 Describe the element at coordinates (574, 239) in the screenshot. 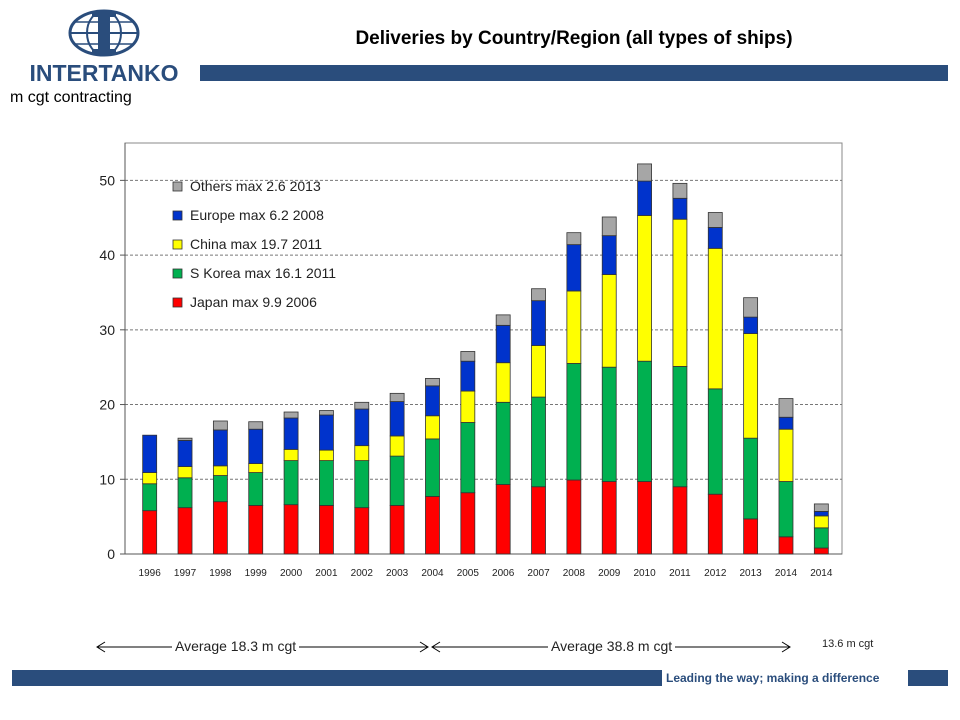

I see `bar-others-2008` at that location.